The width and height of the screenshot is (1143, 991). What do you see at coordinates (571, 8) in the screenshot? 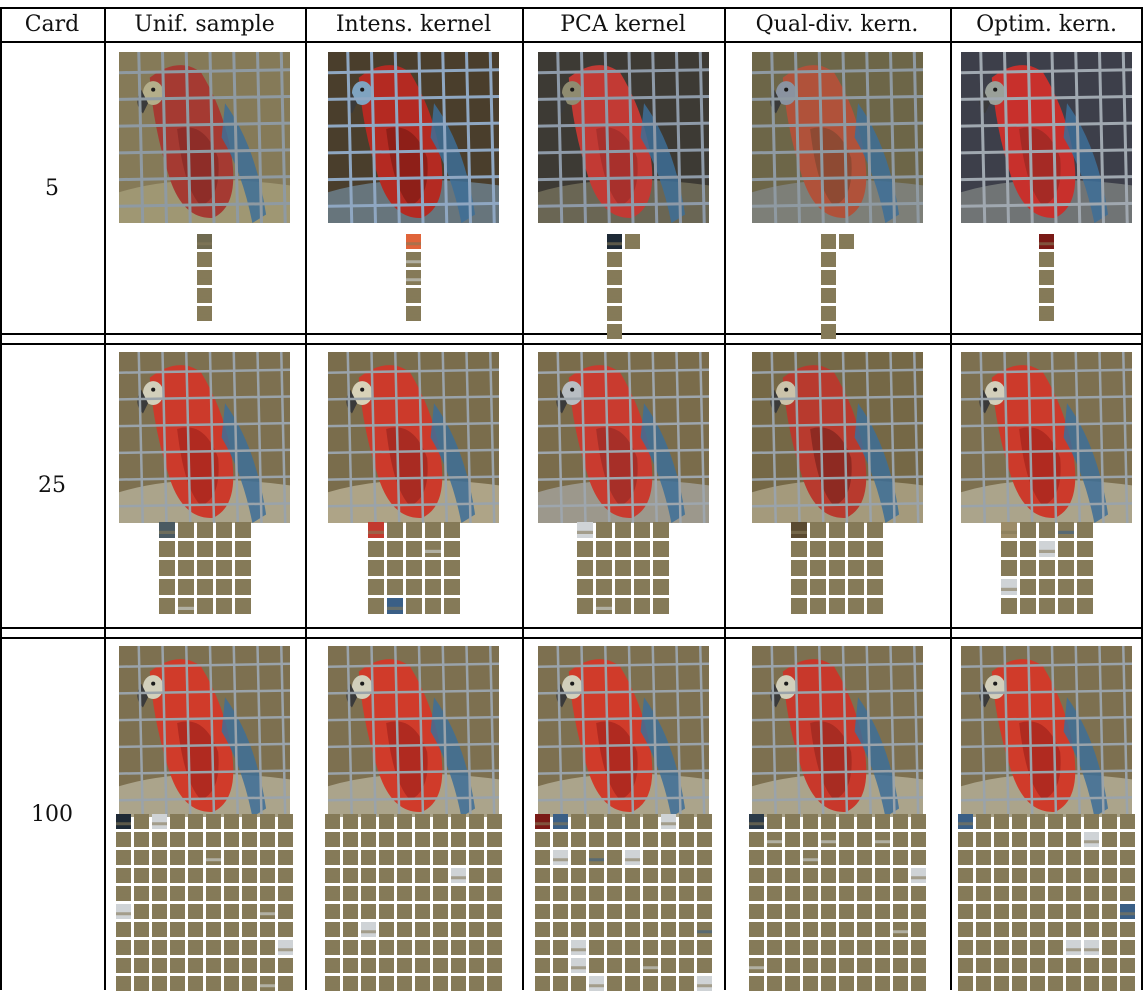
I see `table-top-rule` at bounding box center [571, 8].